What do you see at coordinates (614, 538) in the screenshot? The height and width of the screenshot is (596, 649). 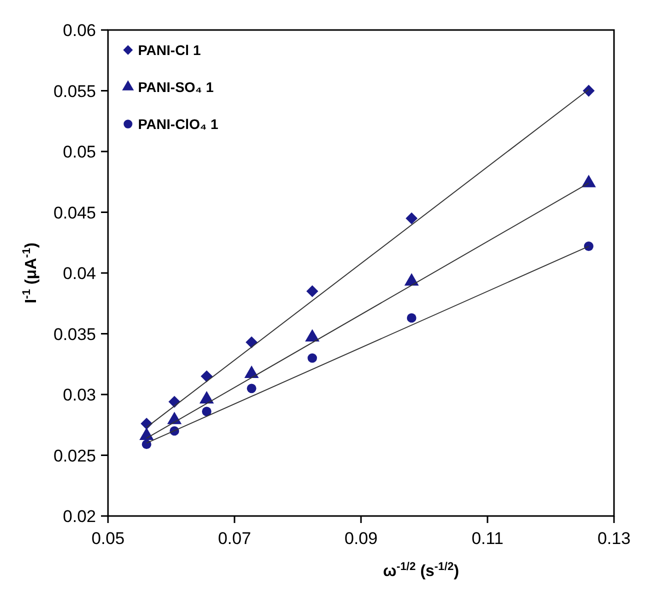 I see `x-tick-label: 0.13` at bounding box center [614, 538].